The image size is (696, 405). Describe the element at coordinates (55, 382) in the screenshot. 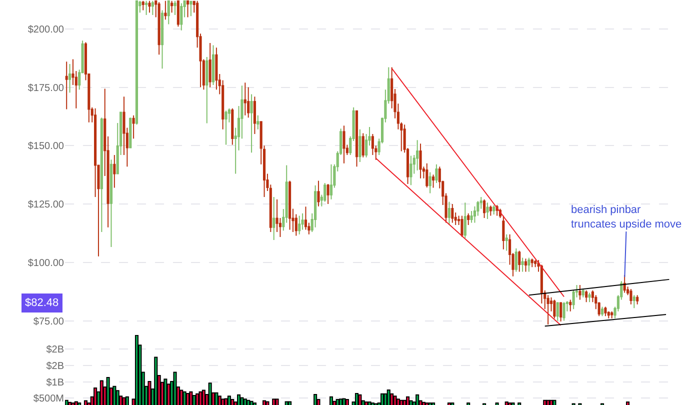

I see `y-tick-label: $1B` at that location.